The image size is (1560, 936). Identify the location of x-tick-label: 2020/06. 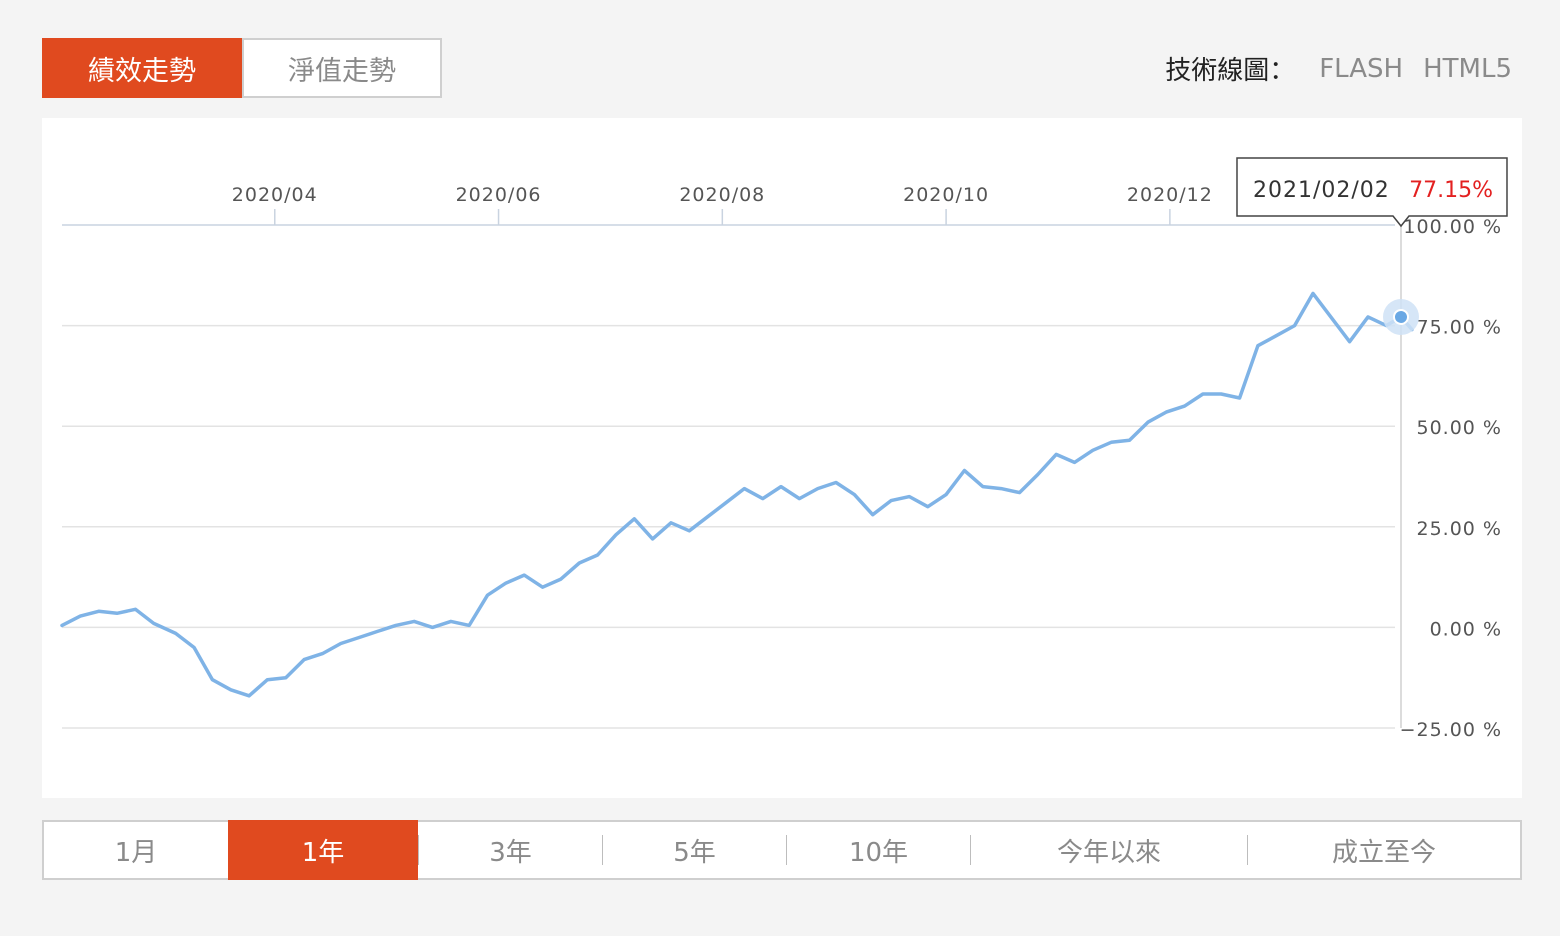
(499, 195).